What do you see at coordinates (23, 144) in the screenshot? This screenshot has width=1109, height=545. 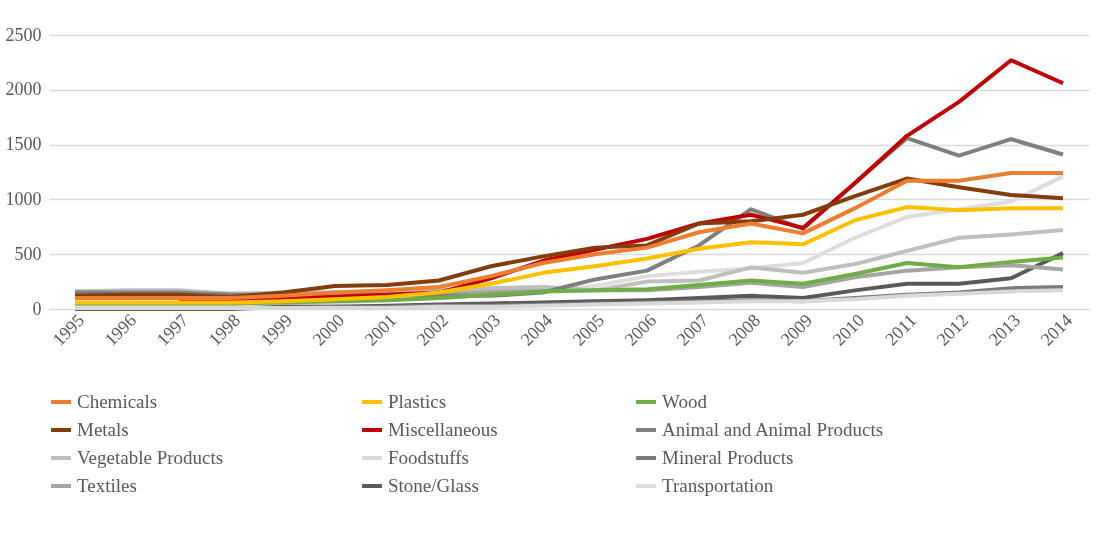 I see `y-tick-label: 1500` at bounding box center [23, 144].